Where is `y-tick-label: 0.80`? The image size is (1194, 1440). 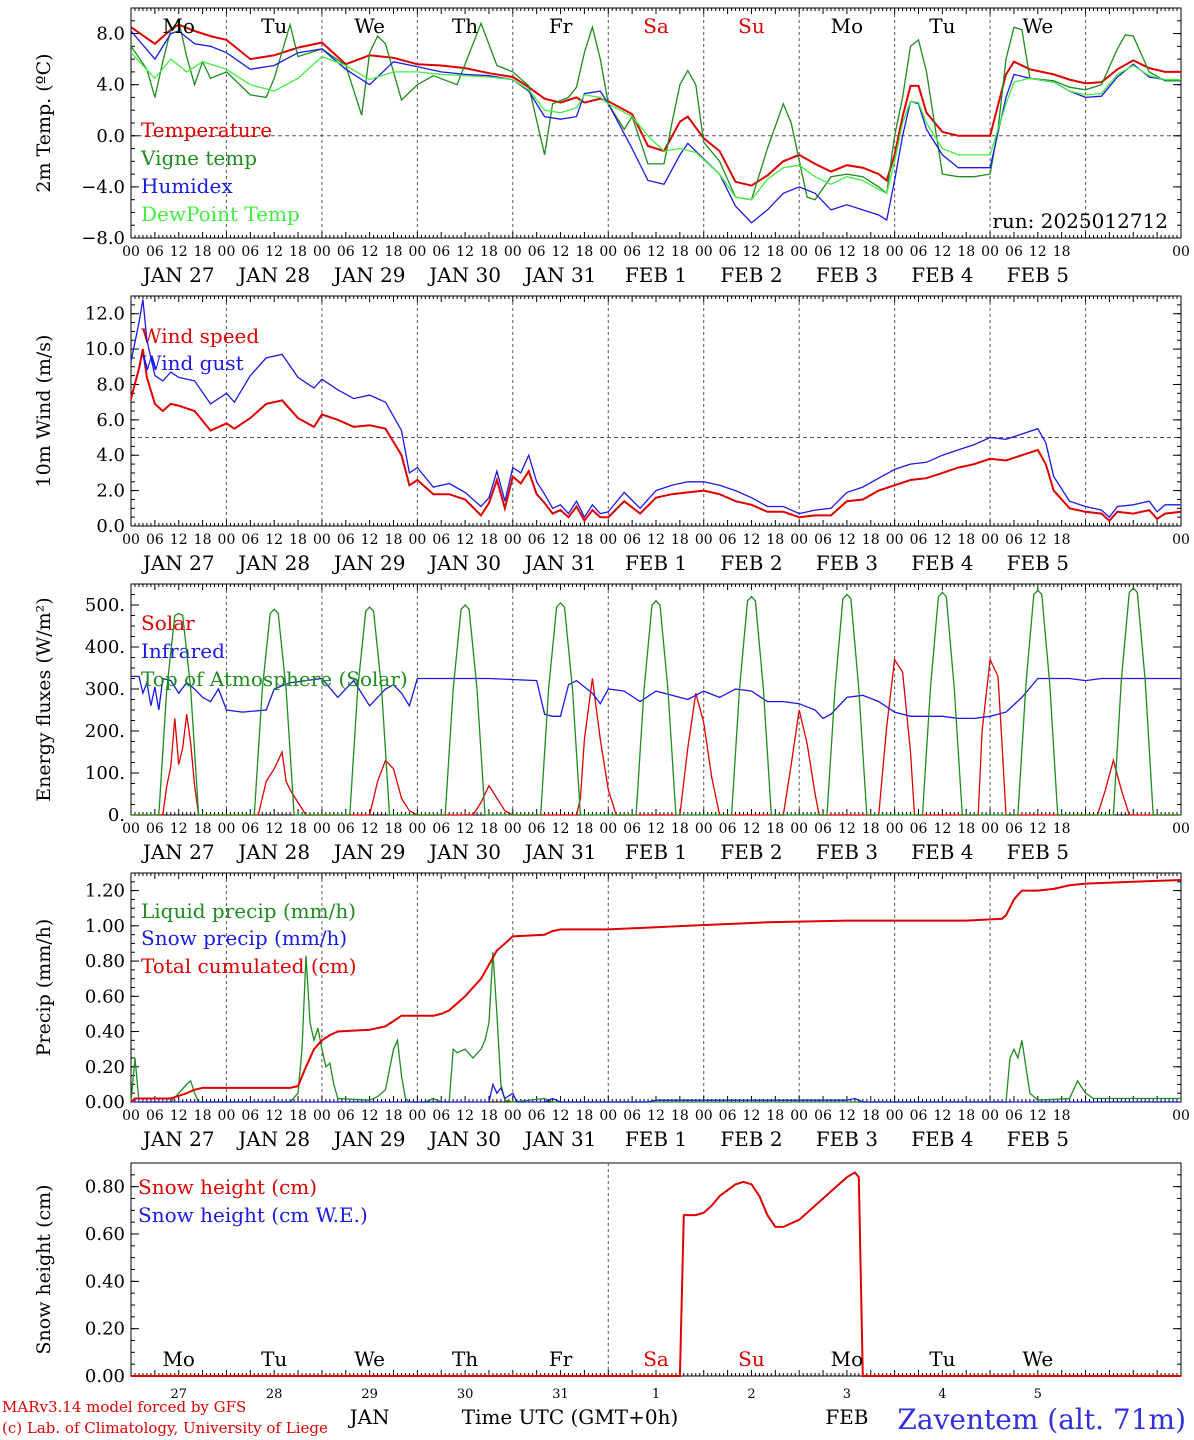 y-tick-label: 0.80 is located at coordinates (105, 1187).